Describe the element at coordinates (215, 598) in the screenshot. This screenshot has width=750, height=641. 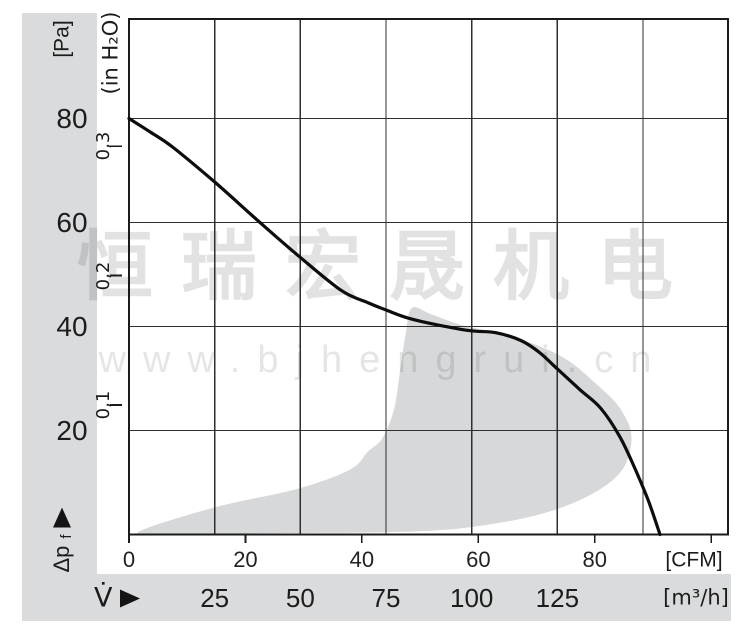
I see `m3h-tick-label: 25` at that location.